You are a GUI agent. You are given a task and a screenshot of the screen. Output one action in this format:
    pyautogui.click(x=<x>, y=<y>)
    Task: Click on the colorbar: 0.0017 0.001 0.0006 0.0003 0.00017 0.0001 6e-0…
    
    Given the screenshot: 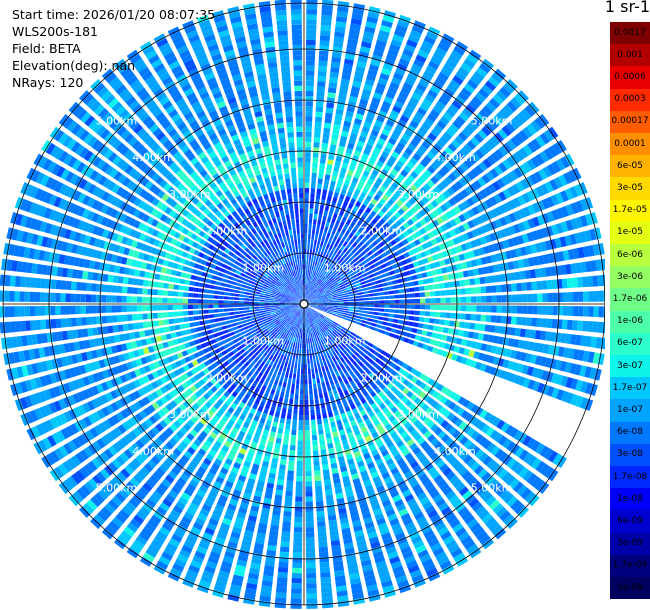 What is the action you would take?
    pyautogui.click(x=630, y=311)
    